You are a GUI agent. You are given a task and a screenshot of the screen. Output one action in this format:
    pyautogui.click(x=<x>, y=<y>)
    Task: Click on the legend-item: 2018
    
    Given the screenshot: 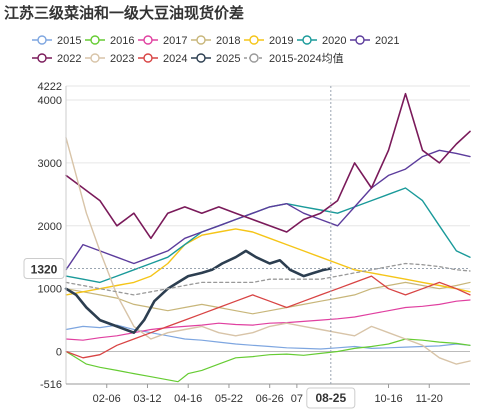 What is the action you would take?
    pyautogui.click(x=215, y=41)
    